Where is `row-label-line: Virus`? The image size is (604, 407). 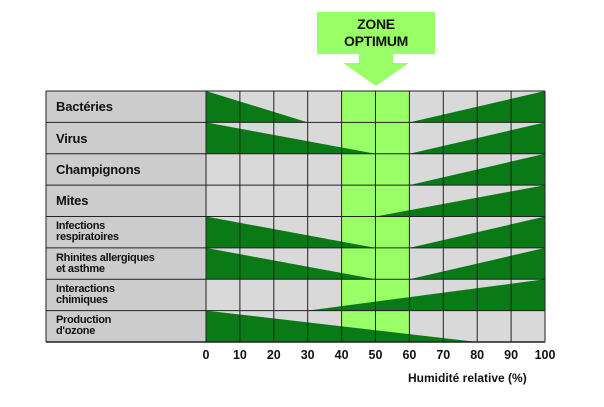
row-label-line: Virus is located at coordinates (72, 138).